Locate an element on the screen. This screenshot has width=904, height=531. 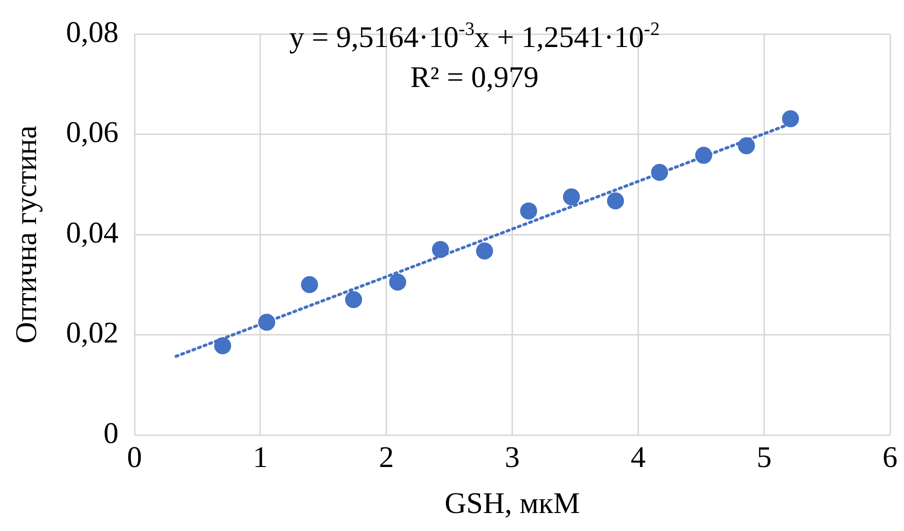
y-axis-title: Оптична густина is located at coordinates (26, 235).